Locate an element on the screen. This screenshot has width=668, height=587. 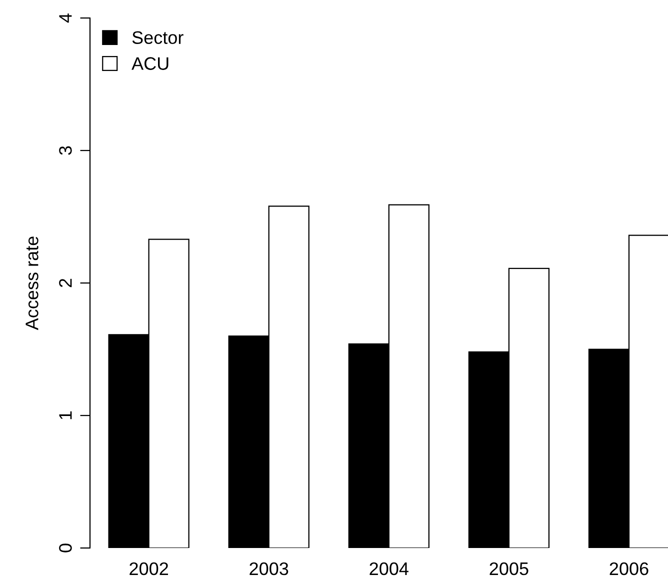
x-tick-label: 2005 is located at coordinates (509, 569).